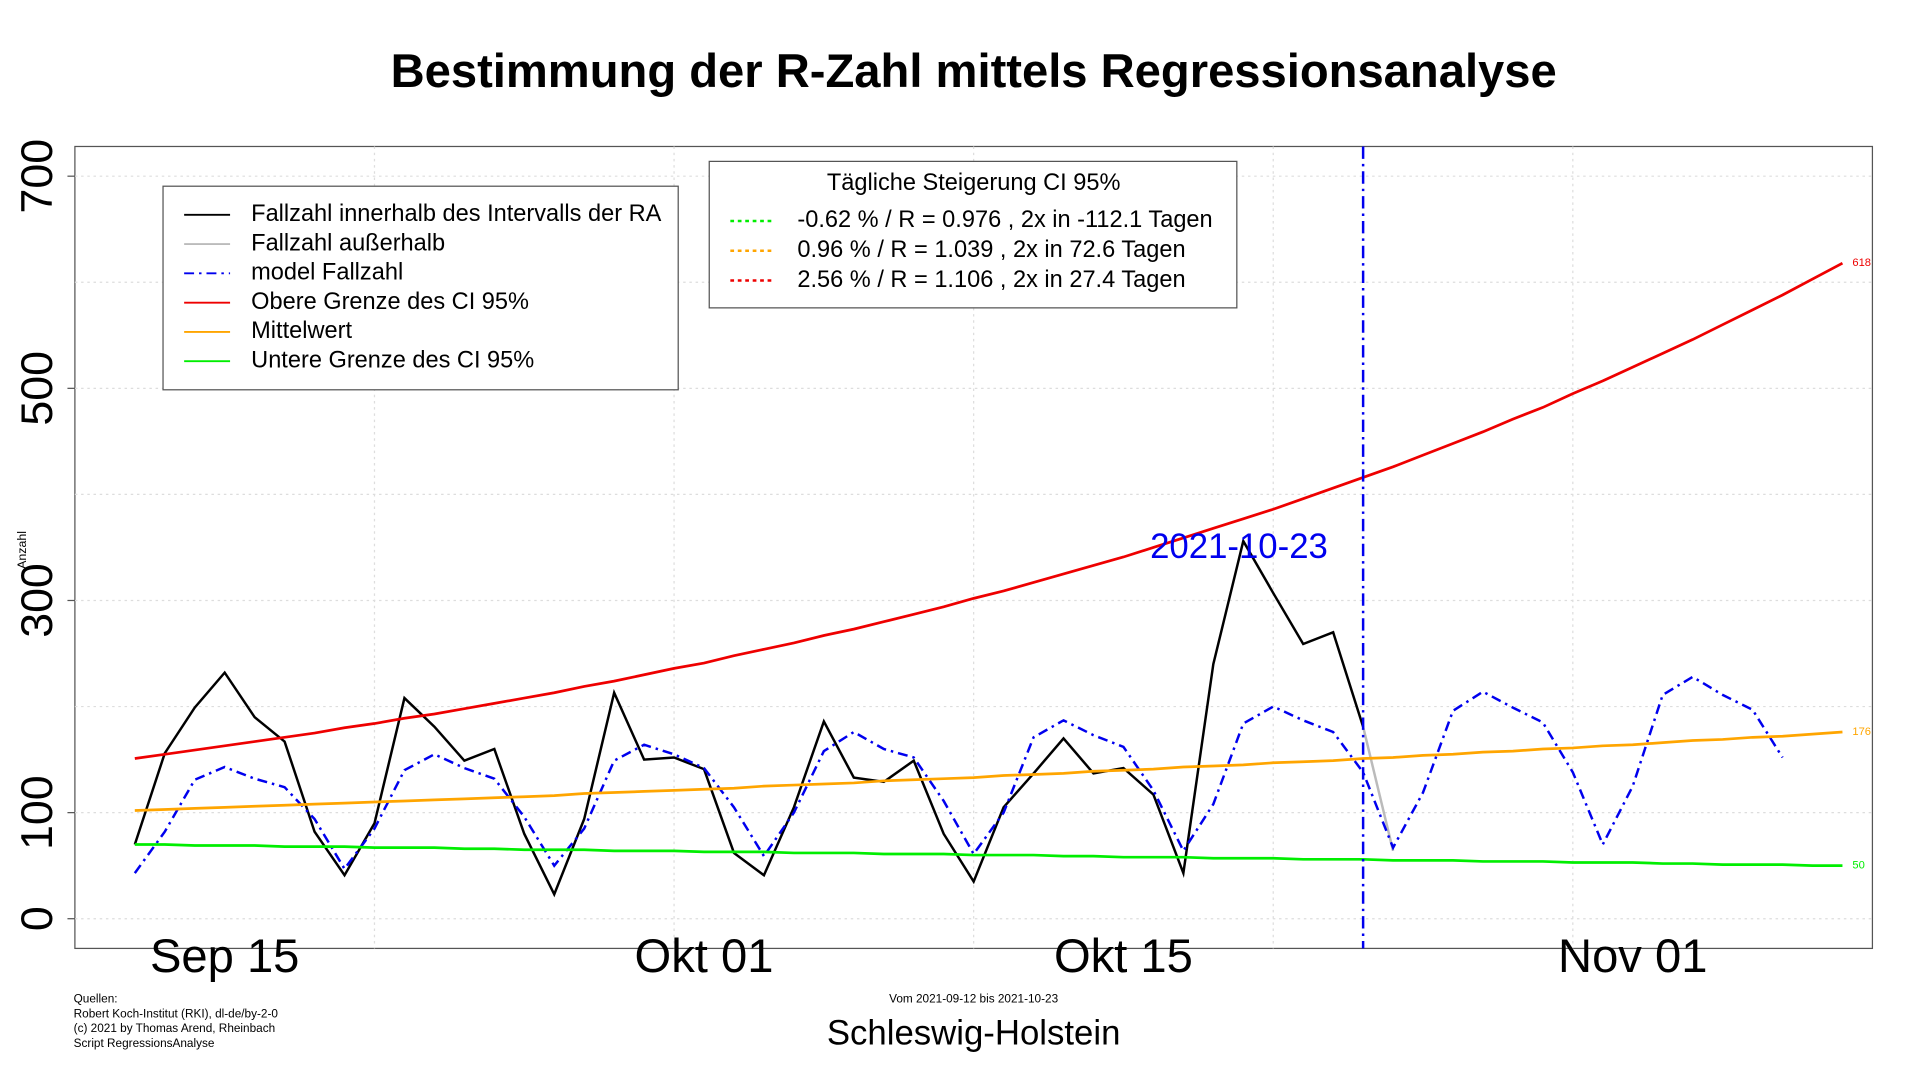 This screenshot has height=1080, width=1920. I want to click on y-tick-label: 500, so click(37, 388).